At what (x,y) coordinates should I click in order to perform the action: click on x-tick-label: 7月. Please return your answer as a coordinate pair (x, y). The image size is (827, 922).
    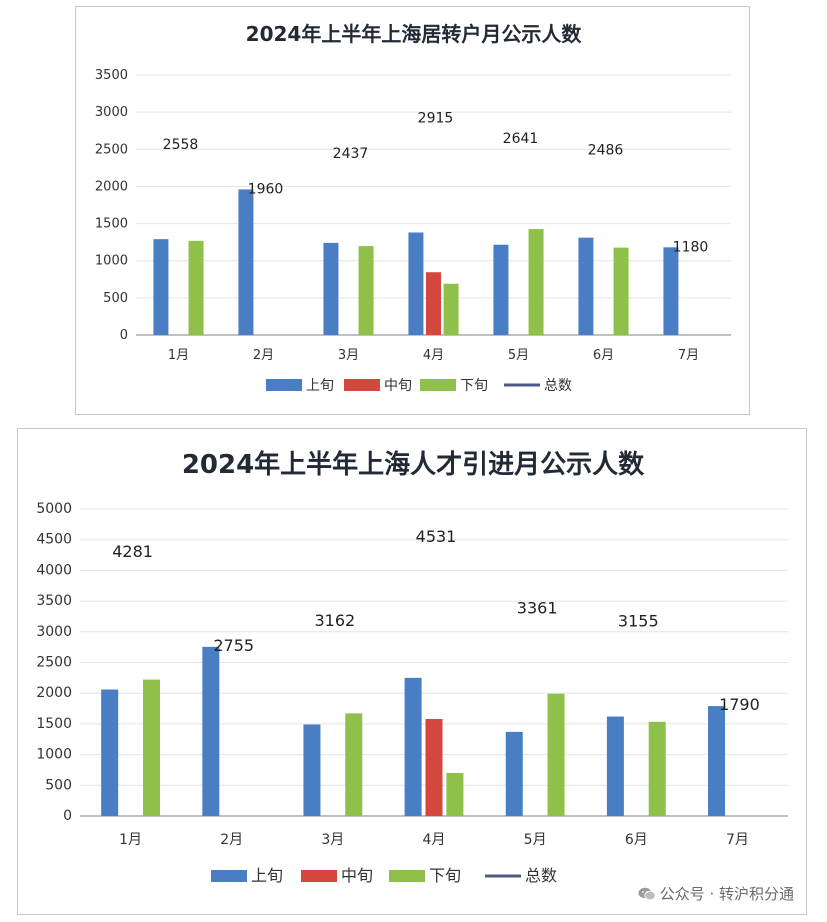
    Looking at the image, I should click on (737, 840).